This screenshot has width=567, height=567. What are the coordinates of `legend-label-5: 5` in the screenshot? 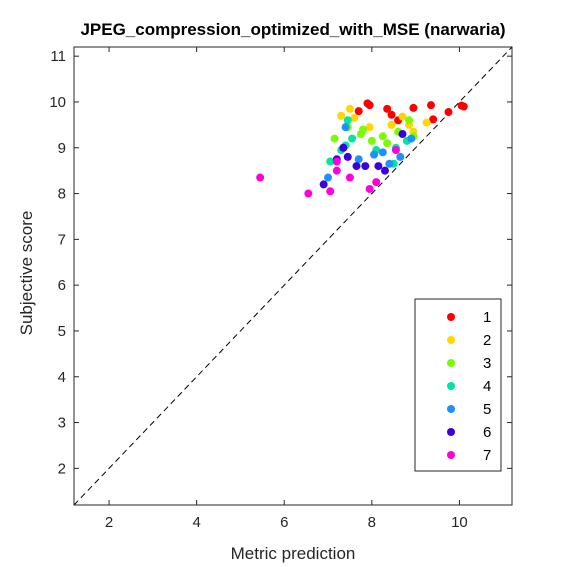 It's located at (487, 409).